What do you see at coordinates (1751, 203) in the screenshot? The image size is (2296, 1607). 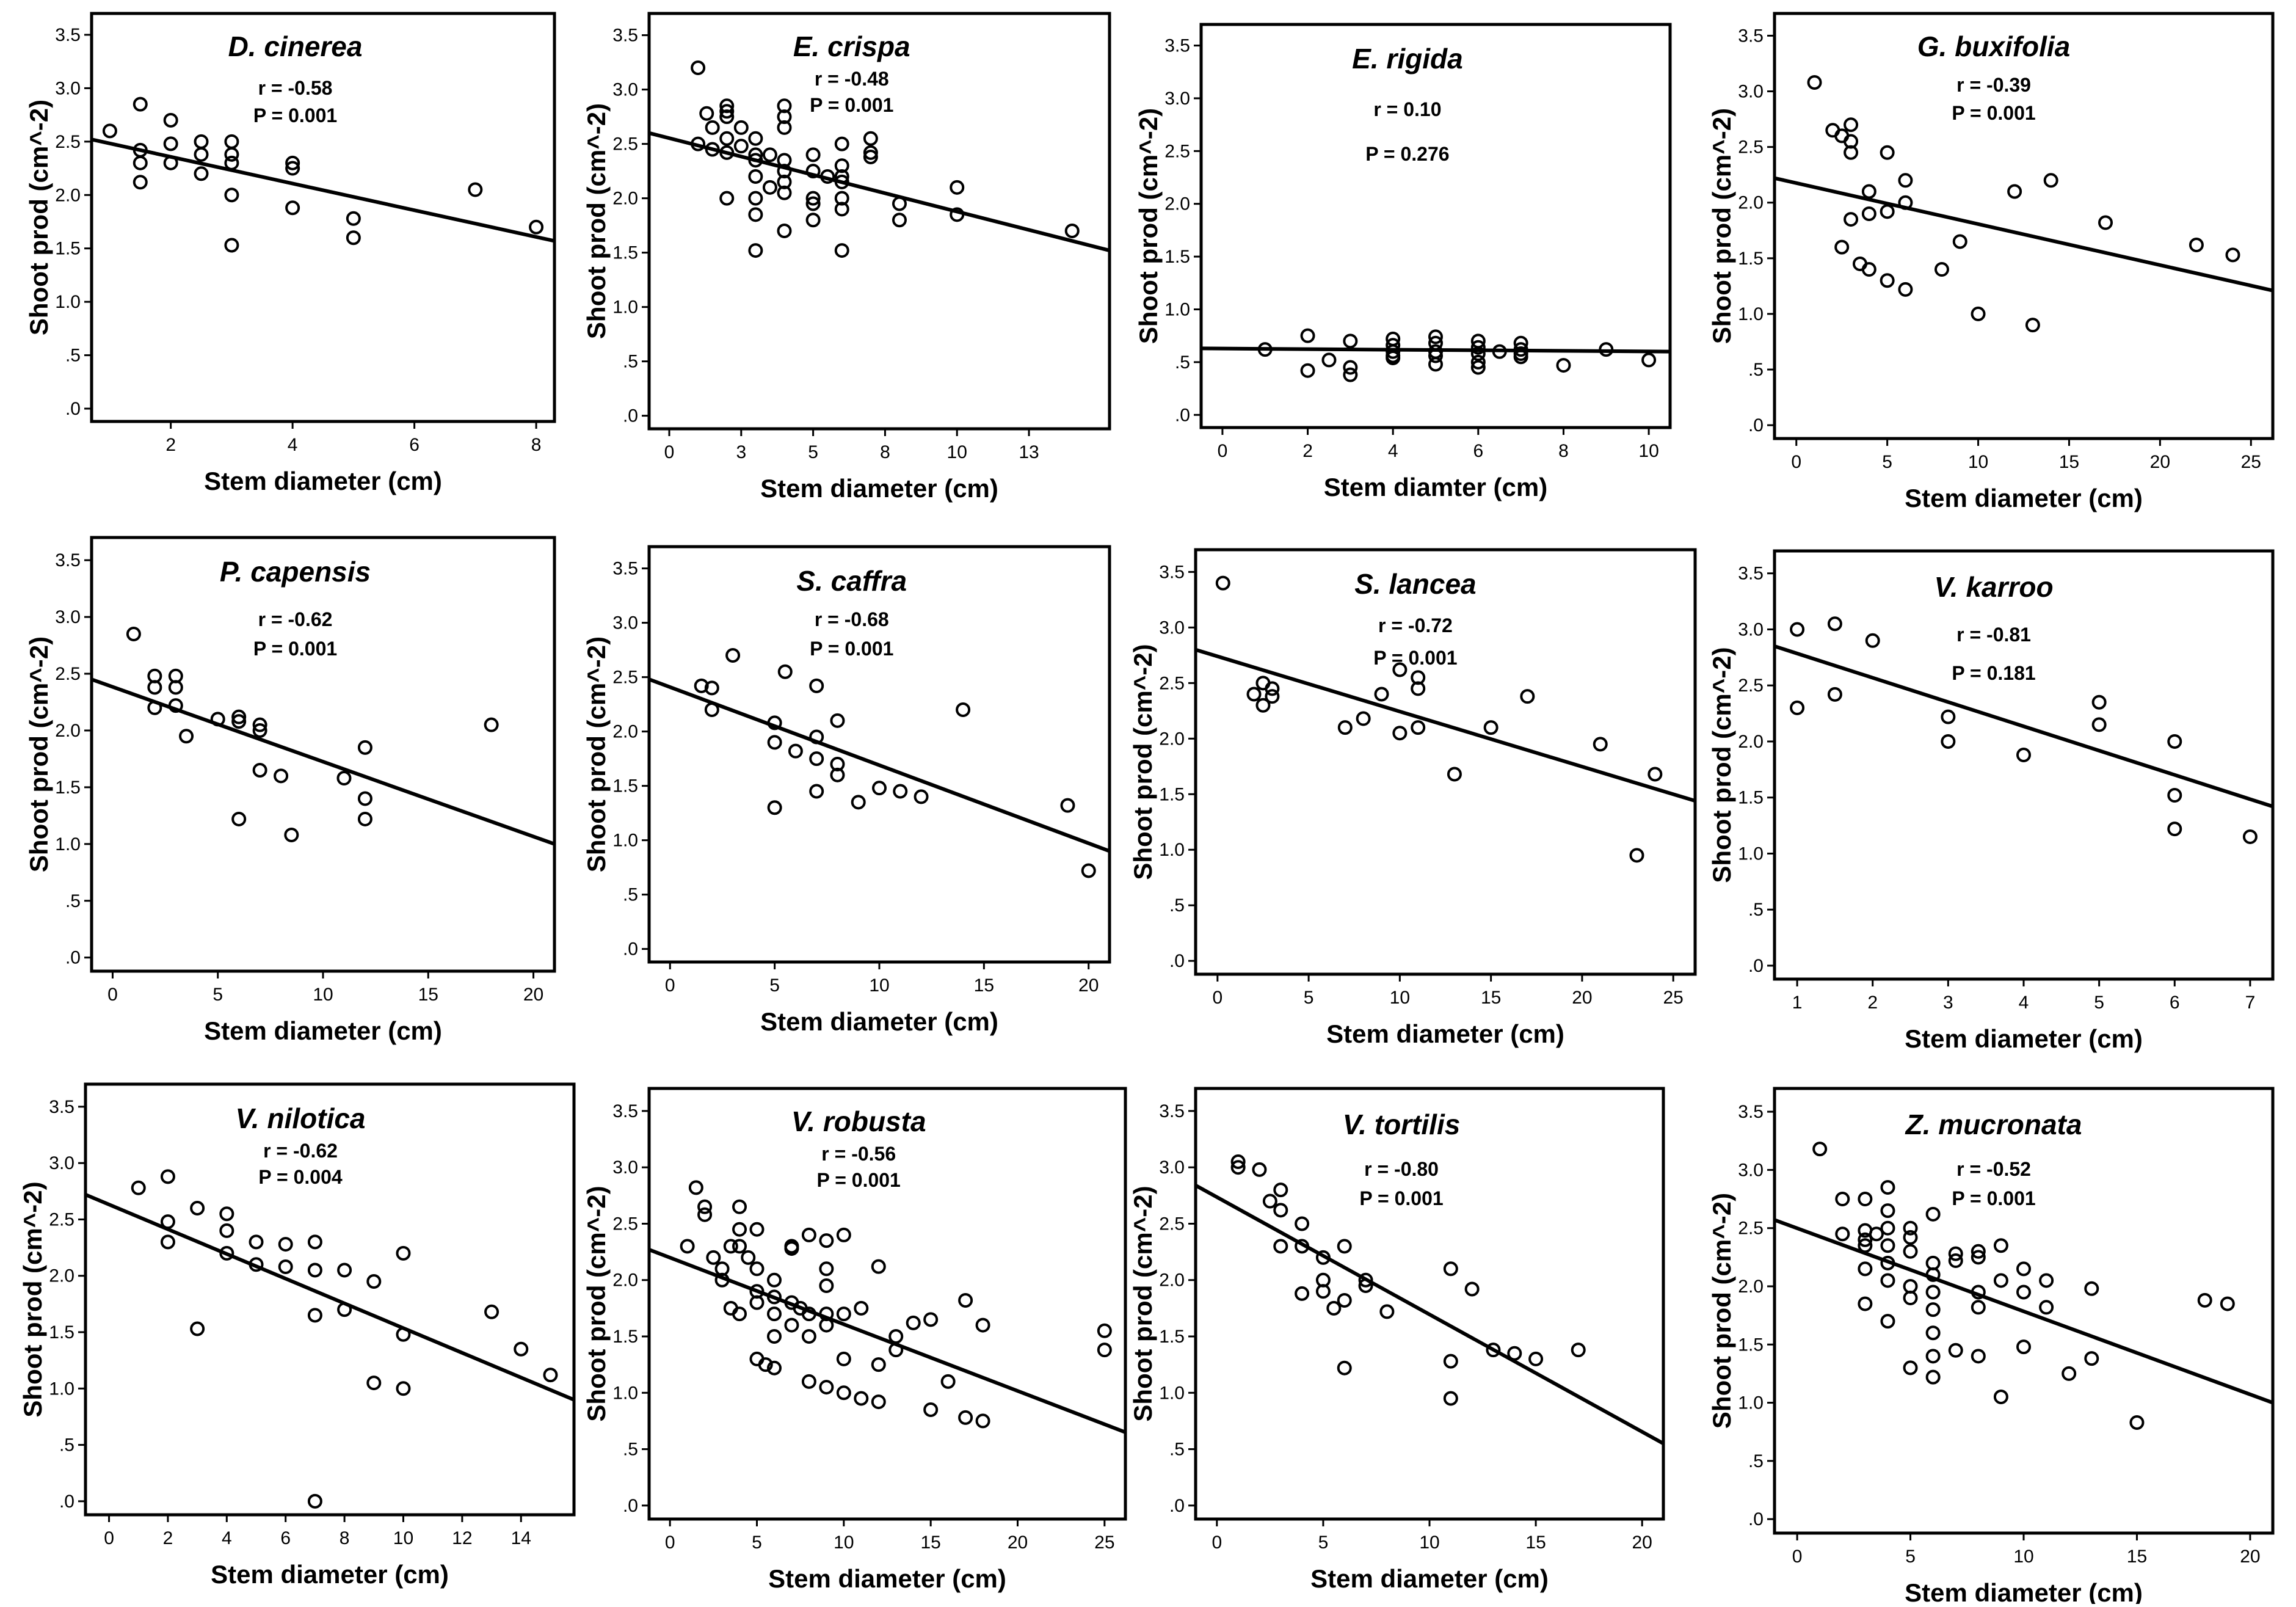 I see `y-tick-label: 2.0` at bounding box center [1751, 203].